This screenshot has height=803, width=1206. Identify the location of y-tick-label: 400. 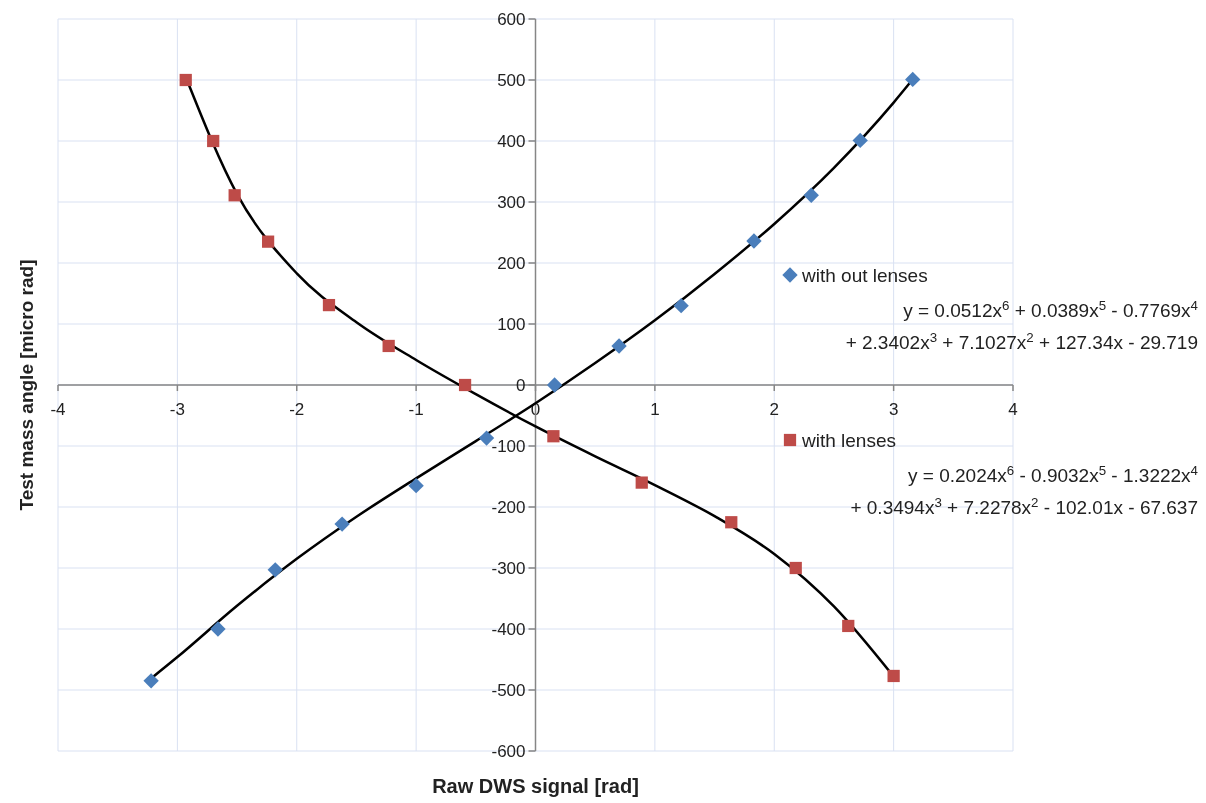
(511, 141).